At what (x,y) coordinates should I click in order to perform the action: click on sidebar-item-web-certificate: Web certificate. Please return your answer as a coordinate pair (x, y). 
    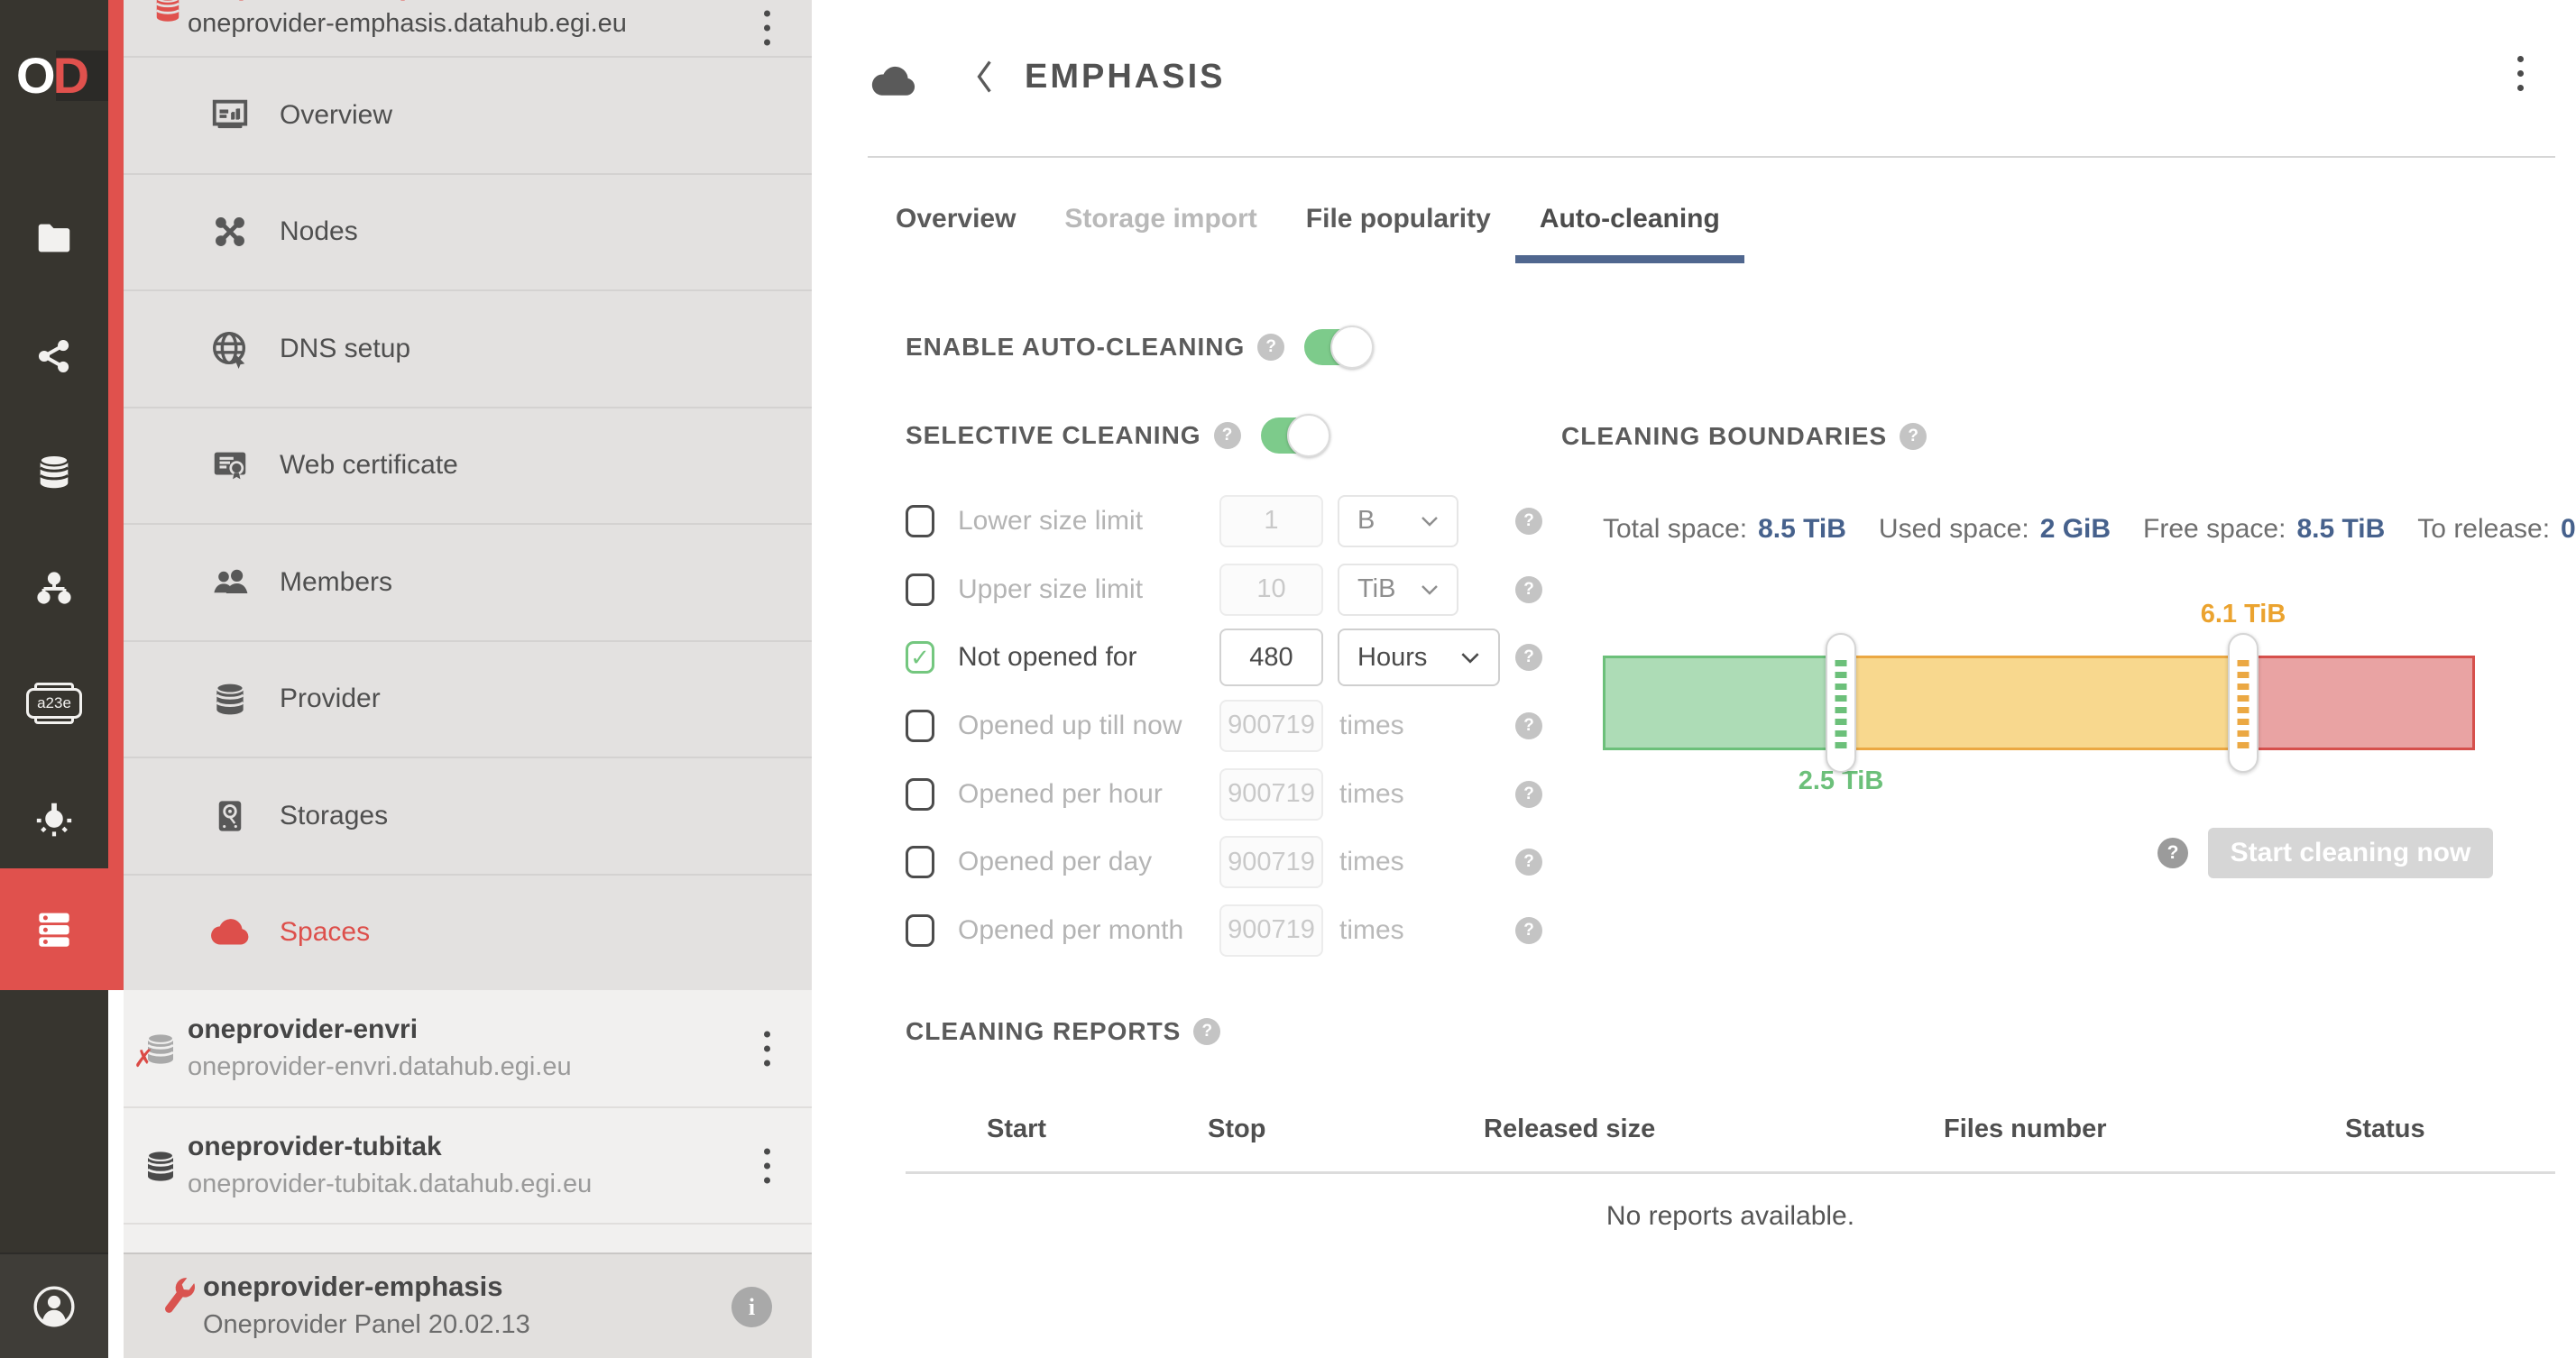
    Looking at the image, I should click on (468, 465).